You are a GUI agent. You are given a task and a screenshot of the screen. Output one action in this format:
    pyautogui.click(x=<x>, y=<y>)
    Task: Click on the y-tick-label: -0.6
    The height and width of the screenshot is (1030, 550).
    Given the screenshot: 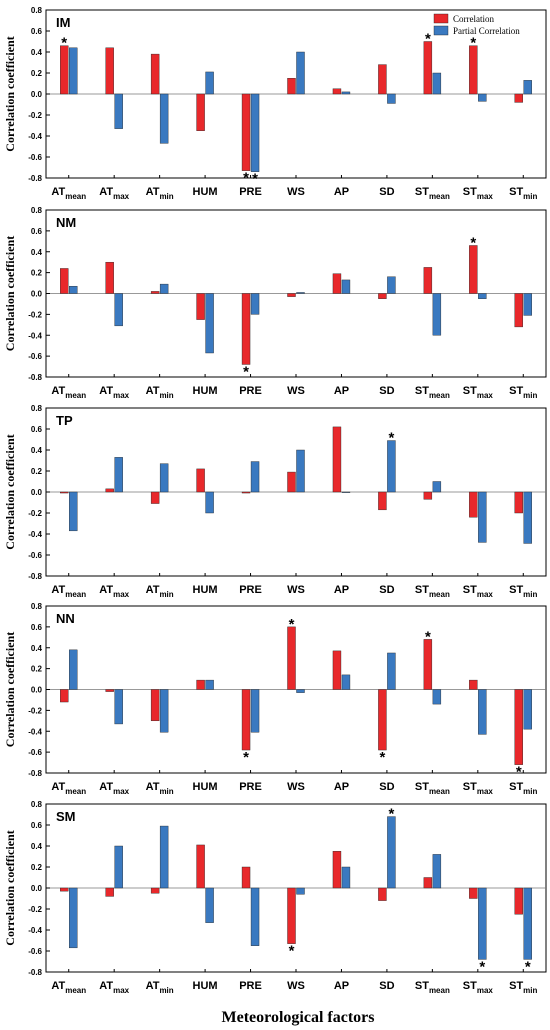 What is the action you would take?
    pyautogui.click(x=35, y=356)
    